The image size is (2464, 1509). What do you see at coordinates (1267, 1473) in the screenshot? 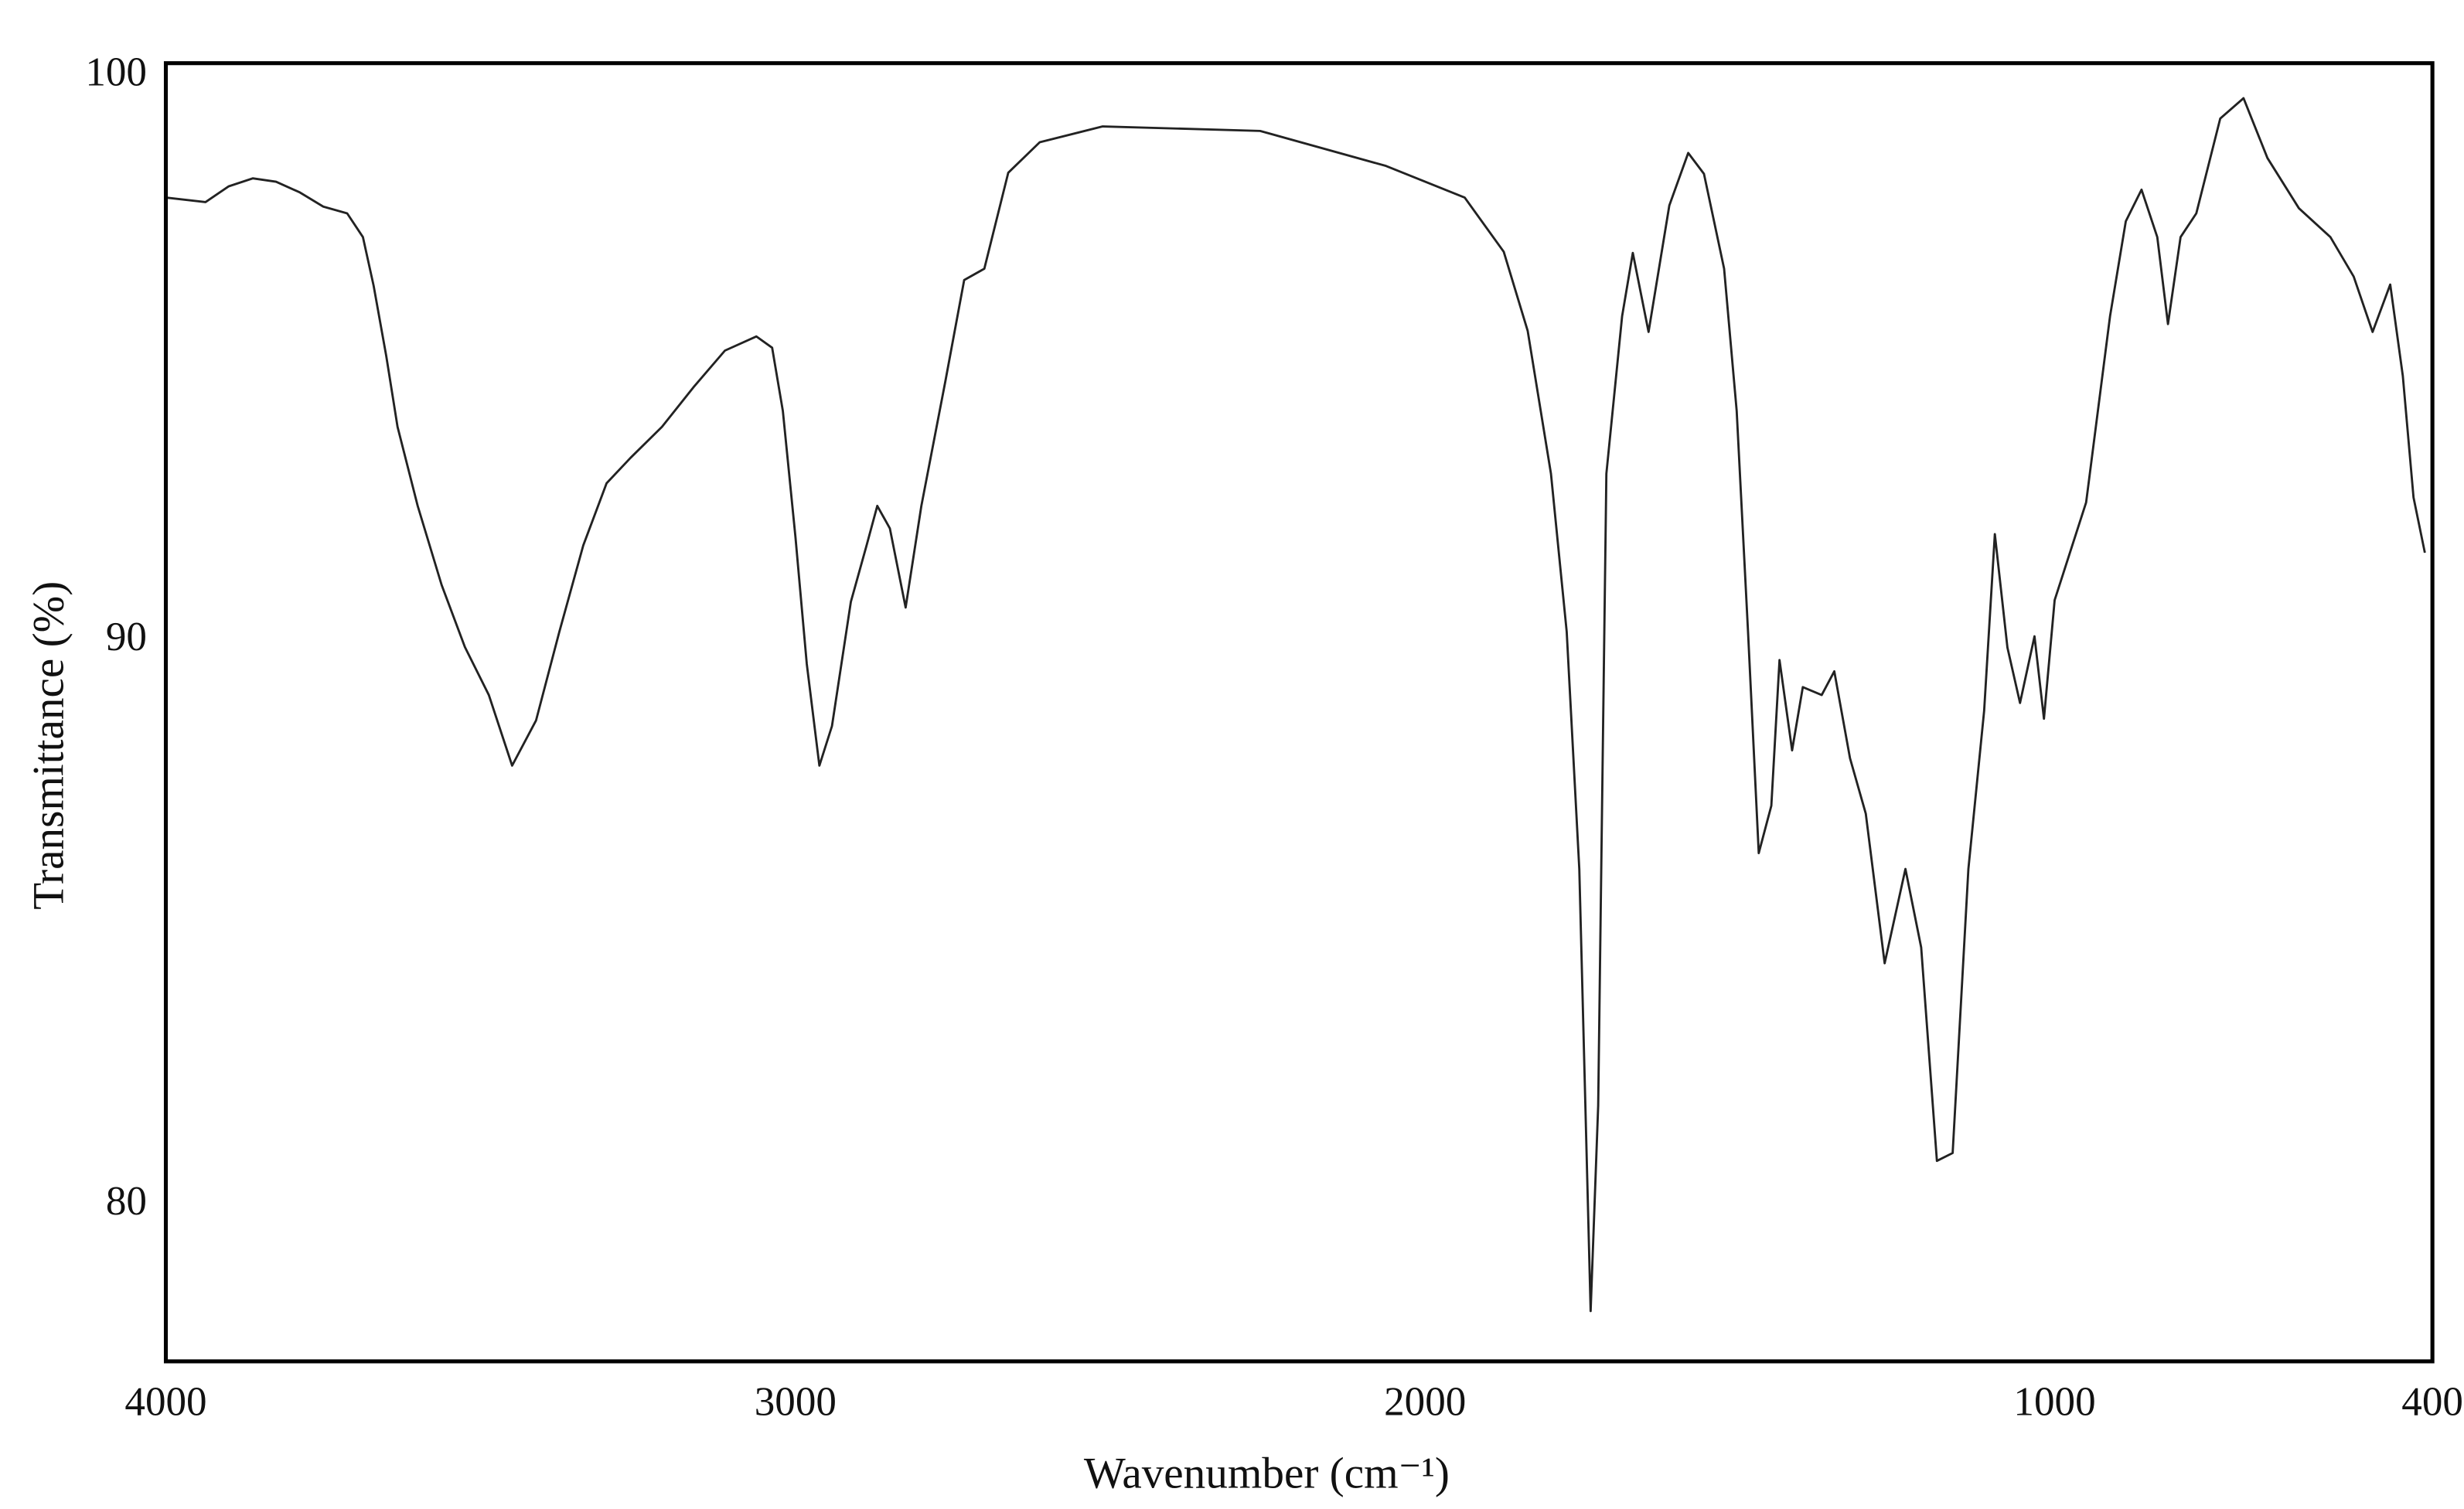
I see `x-axis-label: Wavenumber (cm⁻¹)` at bounding box center [1267, 1473].